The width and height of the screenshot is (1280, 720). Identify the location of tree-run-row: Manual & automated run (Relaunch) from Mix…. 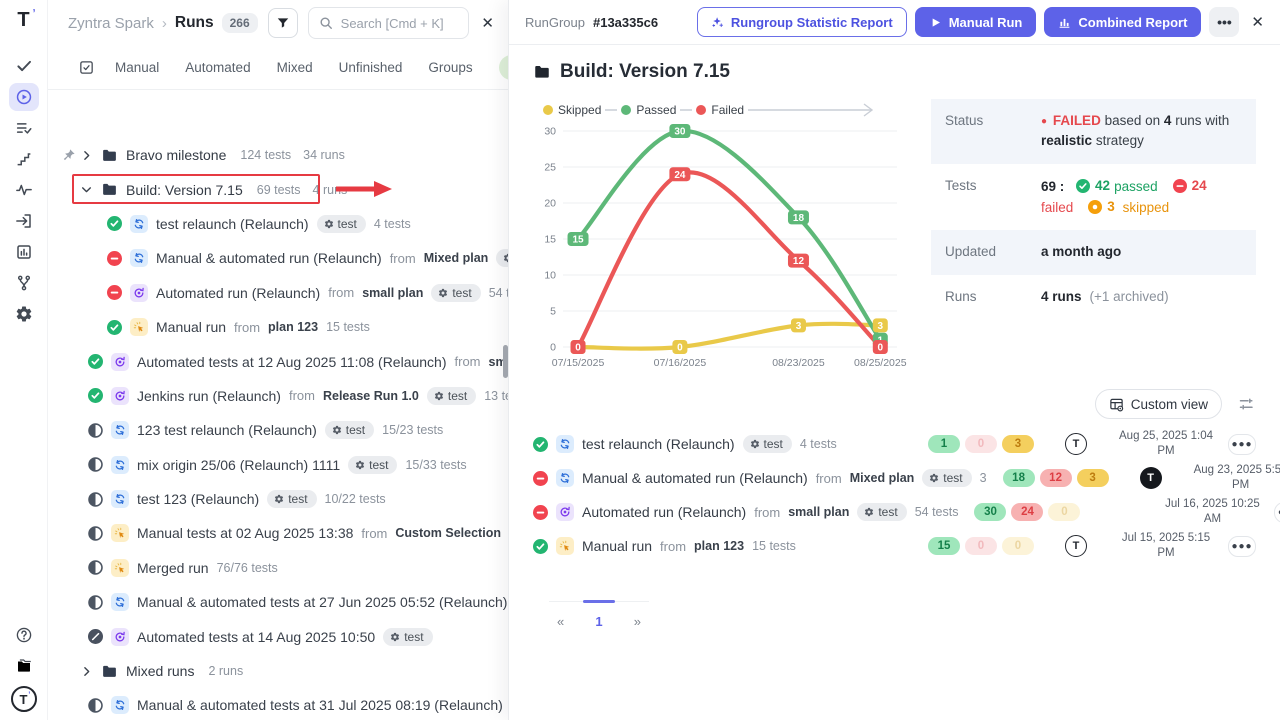
(278, 258).